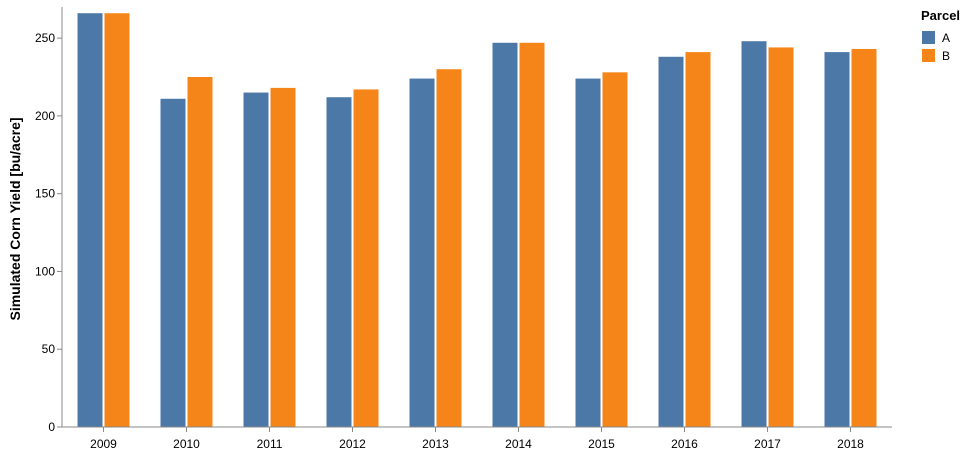 This screenshot has width=975, height=463. Describe the element at coordinates (505, 234) in the screenshot. I see `bar-a-2014` at that location.